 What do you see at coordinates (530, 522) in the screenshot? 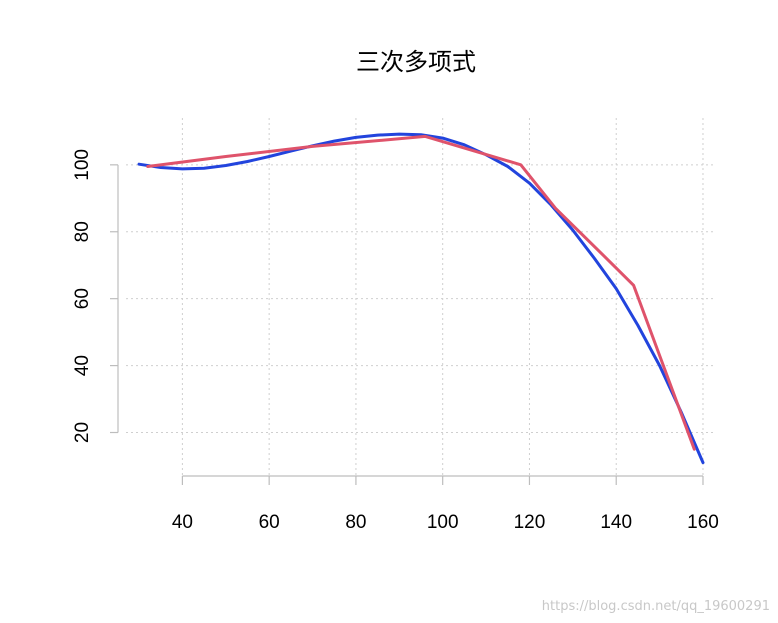
I see `x-tick-label: 120` at bounding box center [530, 522].